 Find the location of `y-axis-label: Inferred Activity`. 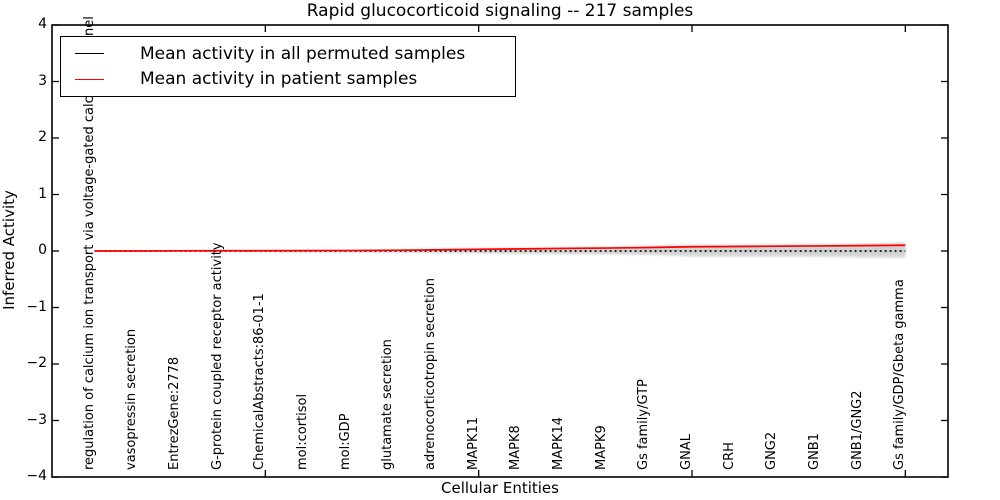

y-axis-label: Inferred Activity is located at coordinates (9, 250).